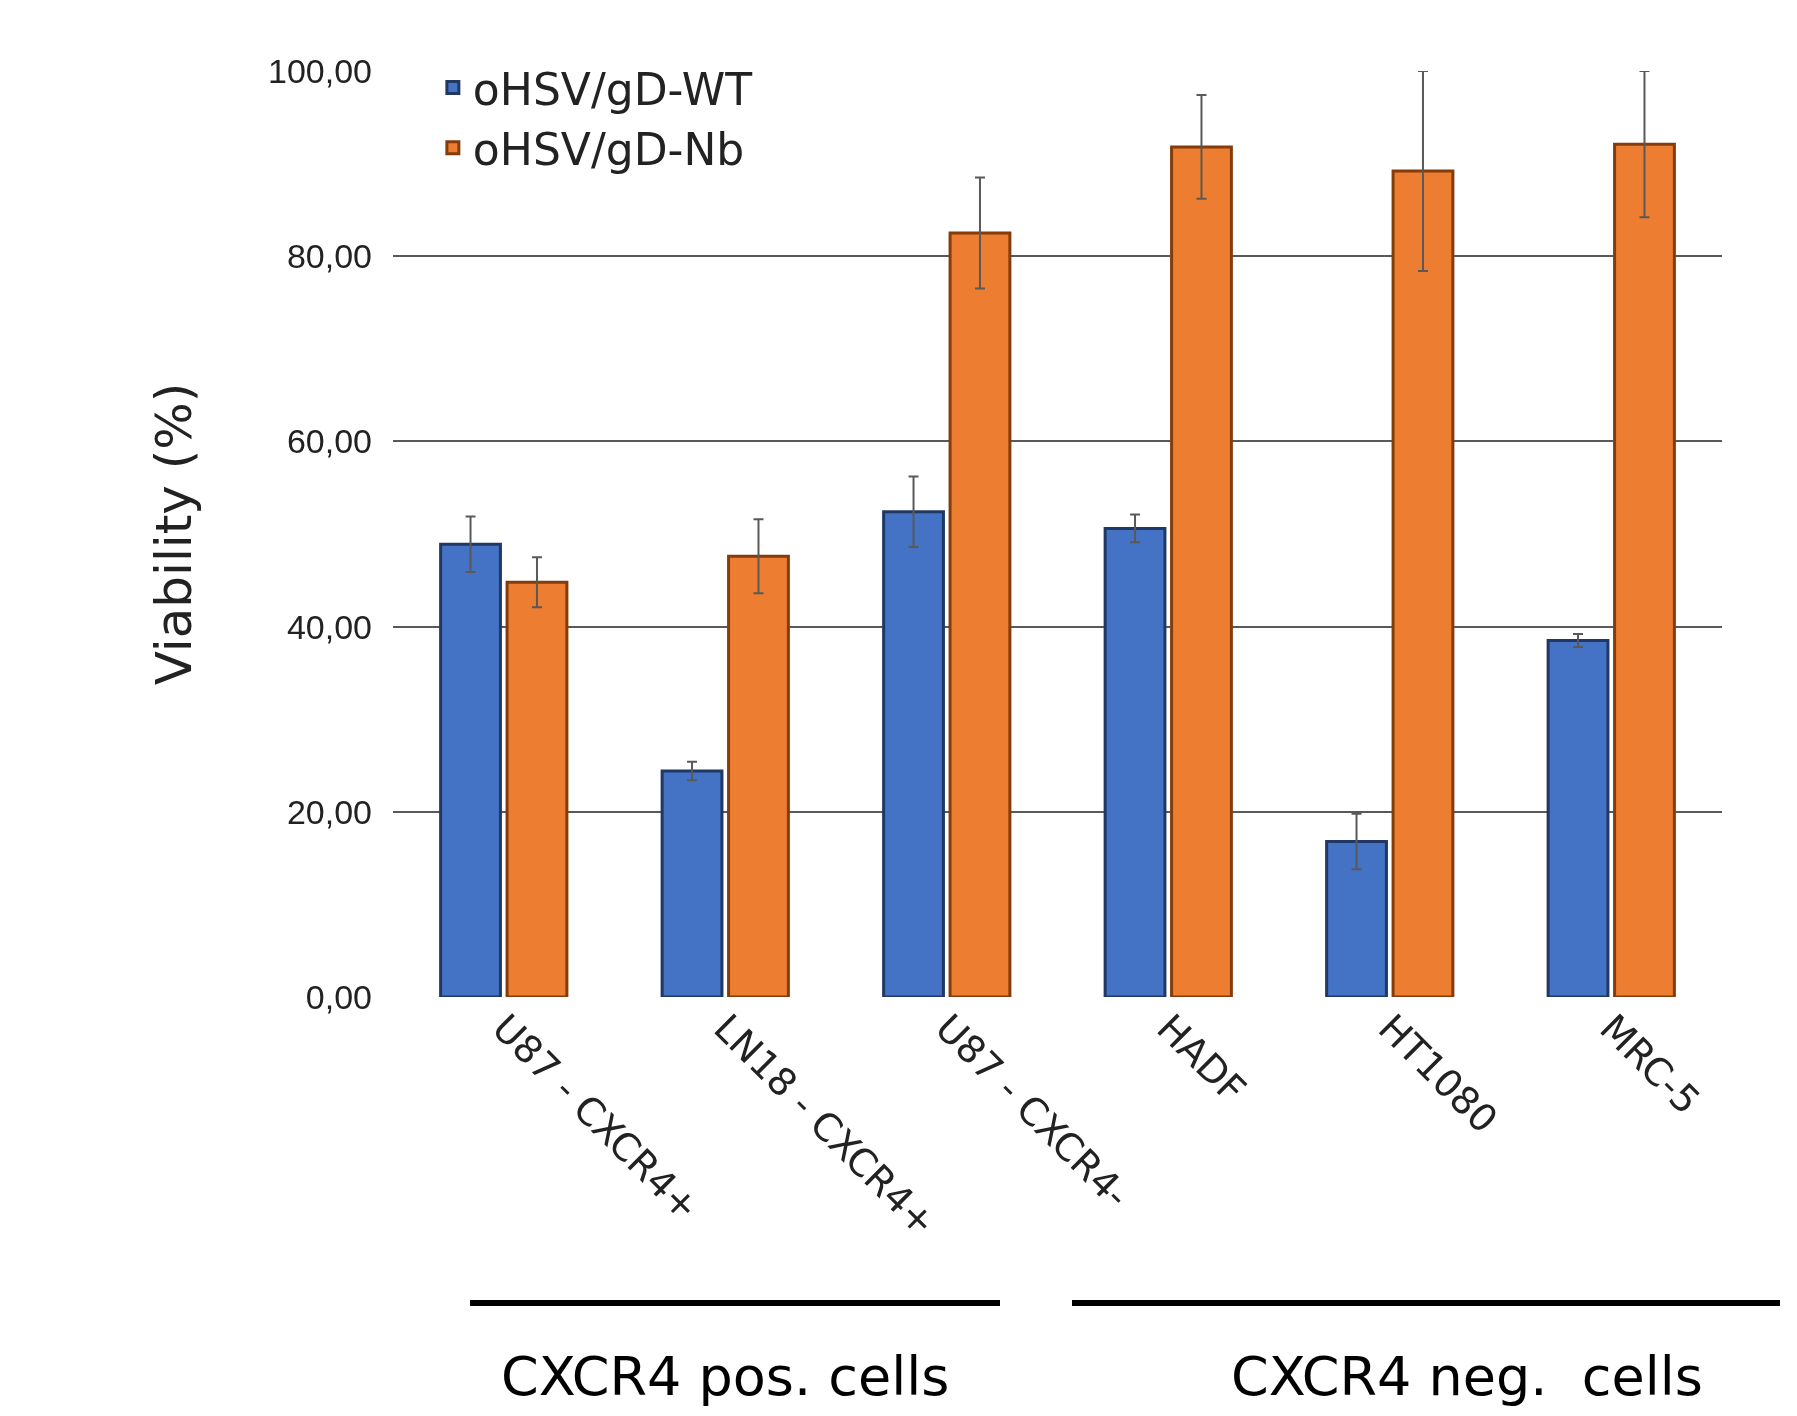 The image size is (1797, 1416). What do you see at coordinates (1467, 1376) in the screenshot?
I see `text: CXCR4 neg. cells` at bounding box center [1467, 1376].